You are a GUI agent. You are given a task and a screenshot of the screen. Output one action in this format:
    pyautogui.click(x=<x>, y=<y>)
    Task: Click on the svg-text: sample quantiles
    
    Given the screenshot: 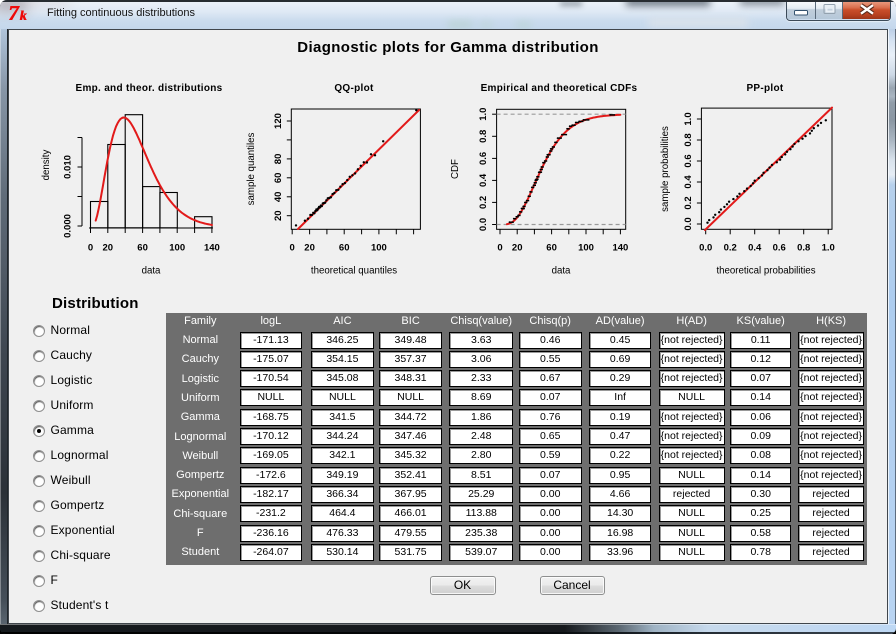 What is the action you would take?
    pyautogui.click(x=251, y=168)
    